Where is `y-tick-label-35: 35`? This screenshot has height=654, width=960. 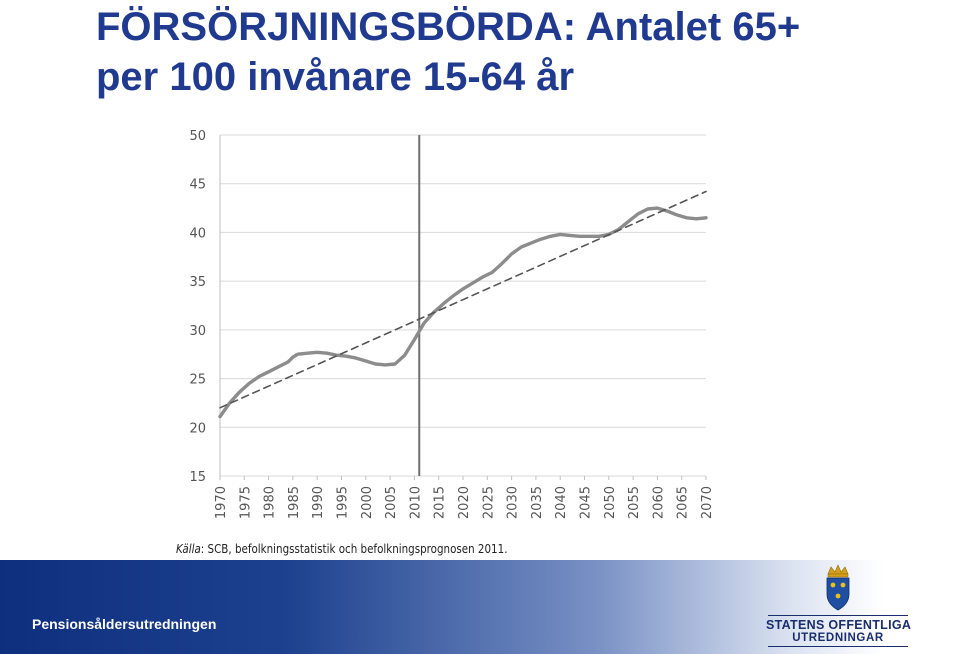 y-tick-label-35: 35 is located at coordinates (197, 282).